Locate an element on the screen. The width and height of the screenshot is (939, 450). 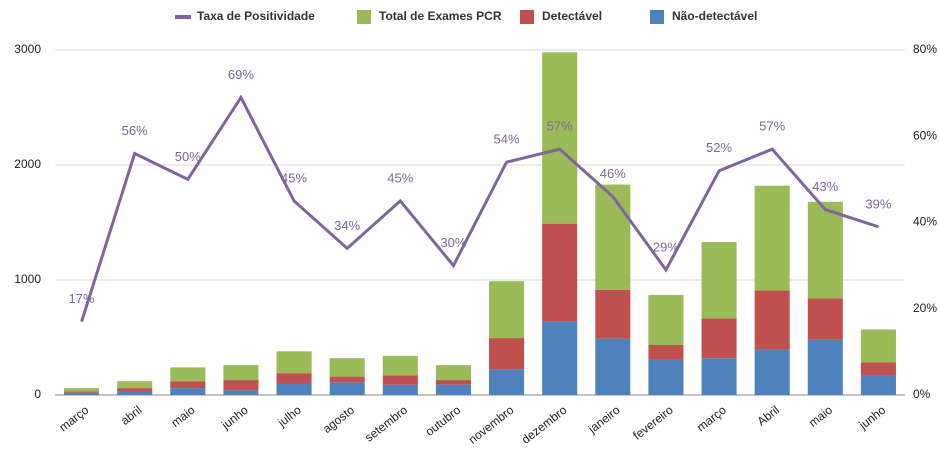
y2-tick-label: 60% is located at coordinates (925, 135).